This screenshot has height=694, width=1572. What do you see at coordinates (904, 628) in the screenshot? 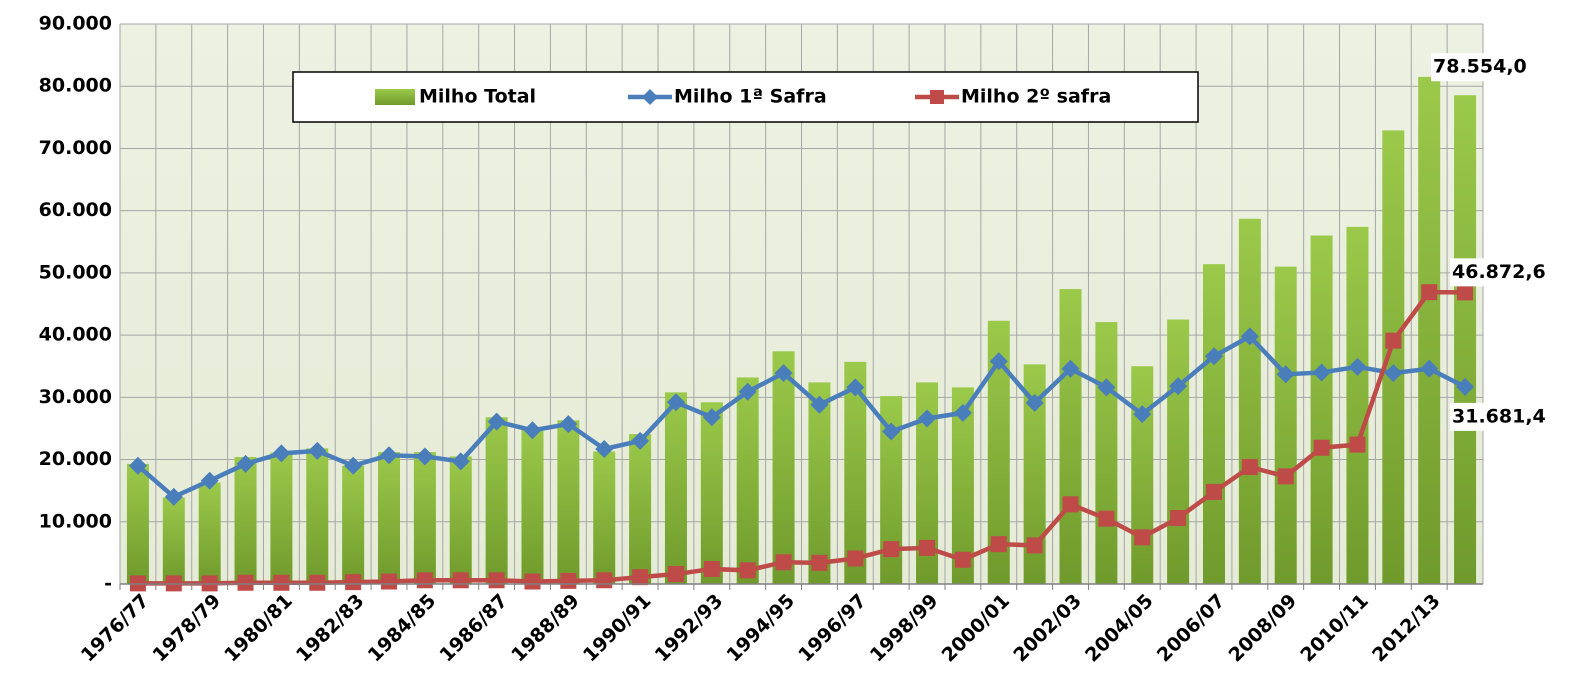
I see `x-tick-label: 1998/99` at bounding box center [904, 628].